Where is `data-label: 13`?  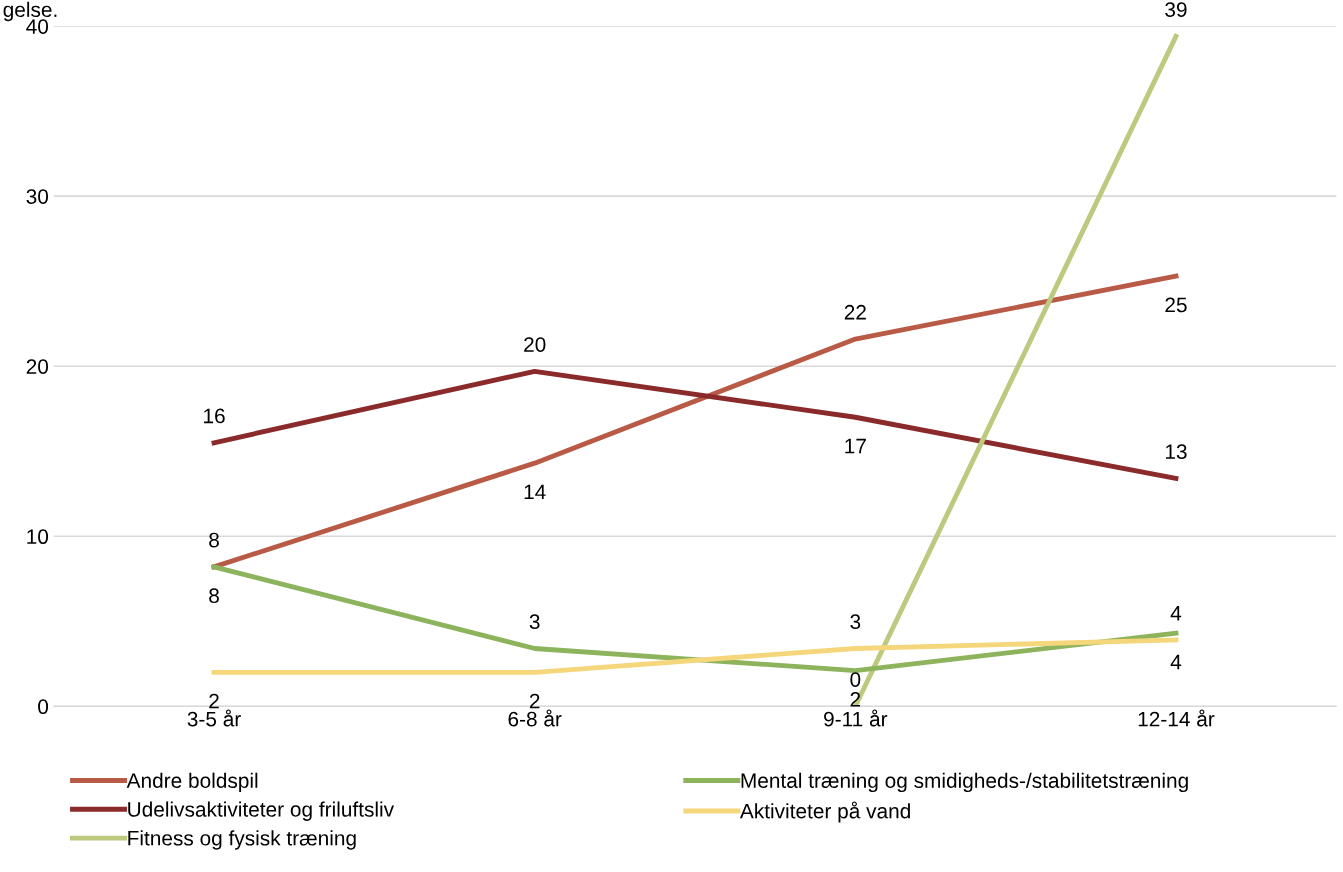
data-label: 13 is located at coordinates (1176, 452).